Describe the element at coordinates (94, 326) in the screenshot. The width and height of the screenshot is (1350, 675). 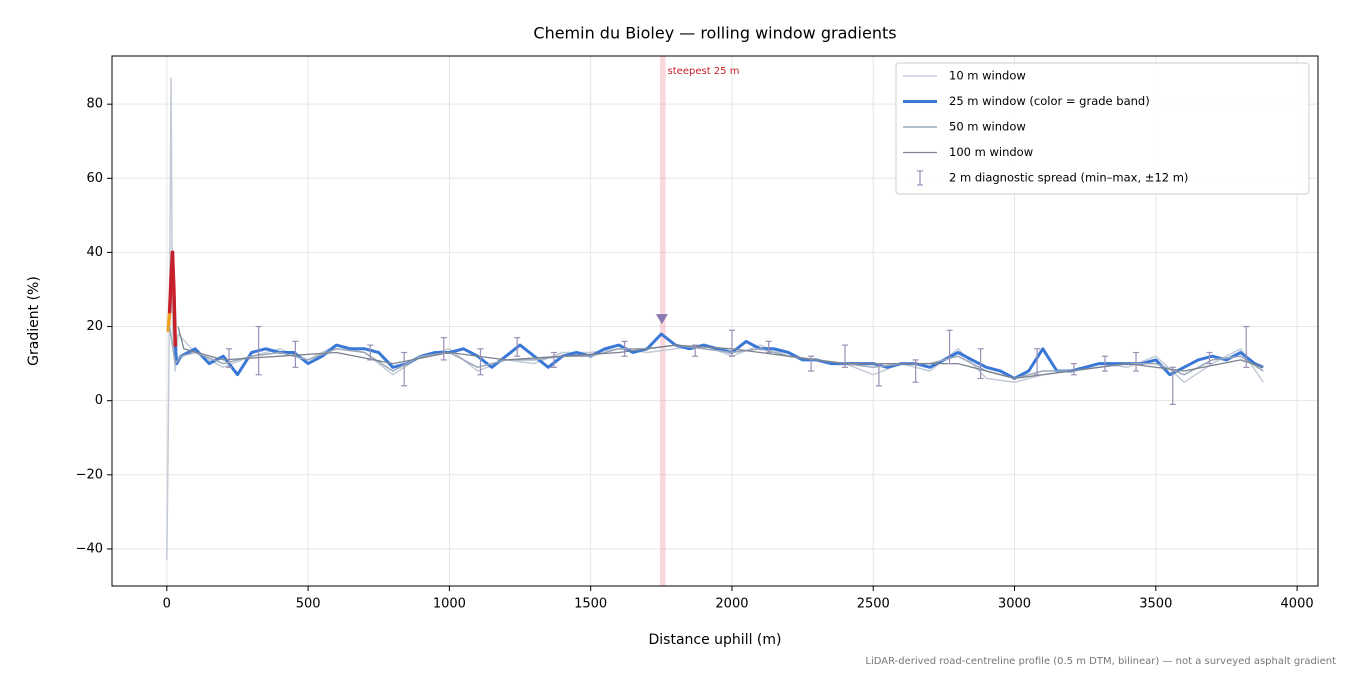
I see `y-tick-label: 20` at that location.